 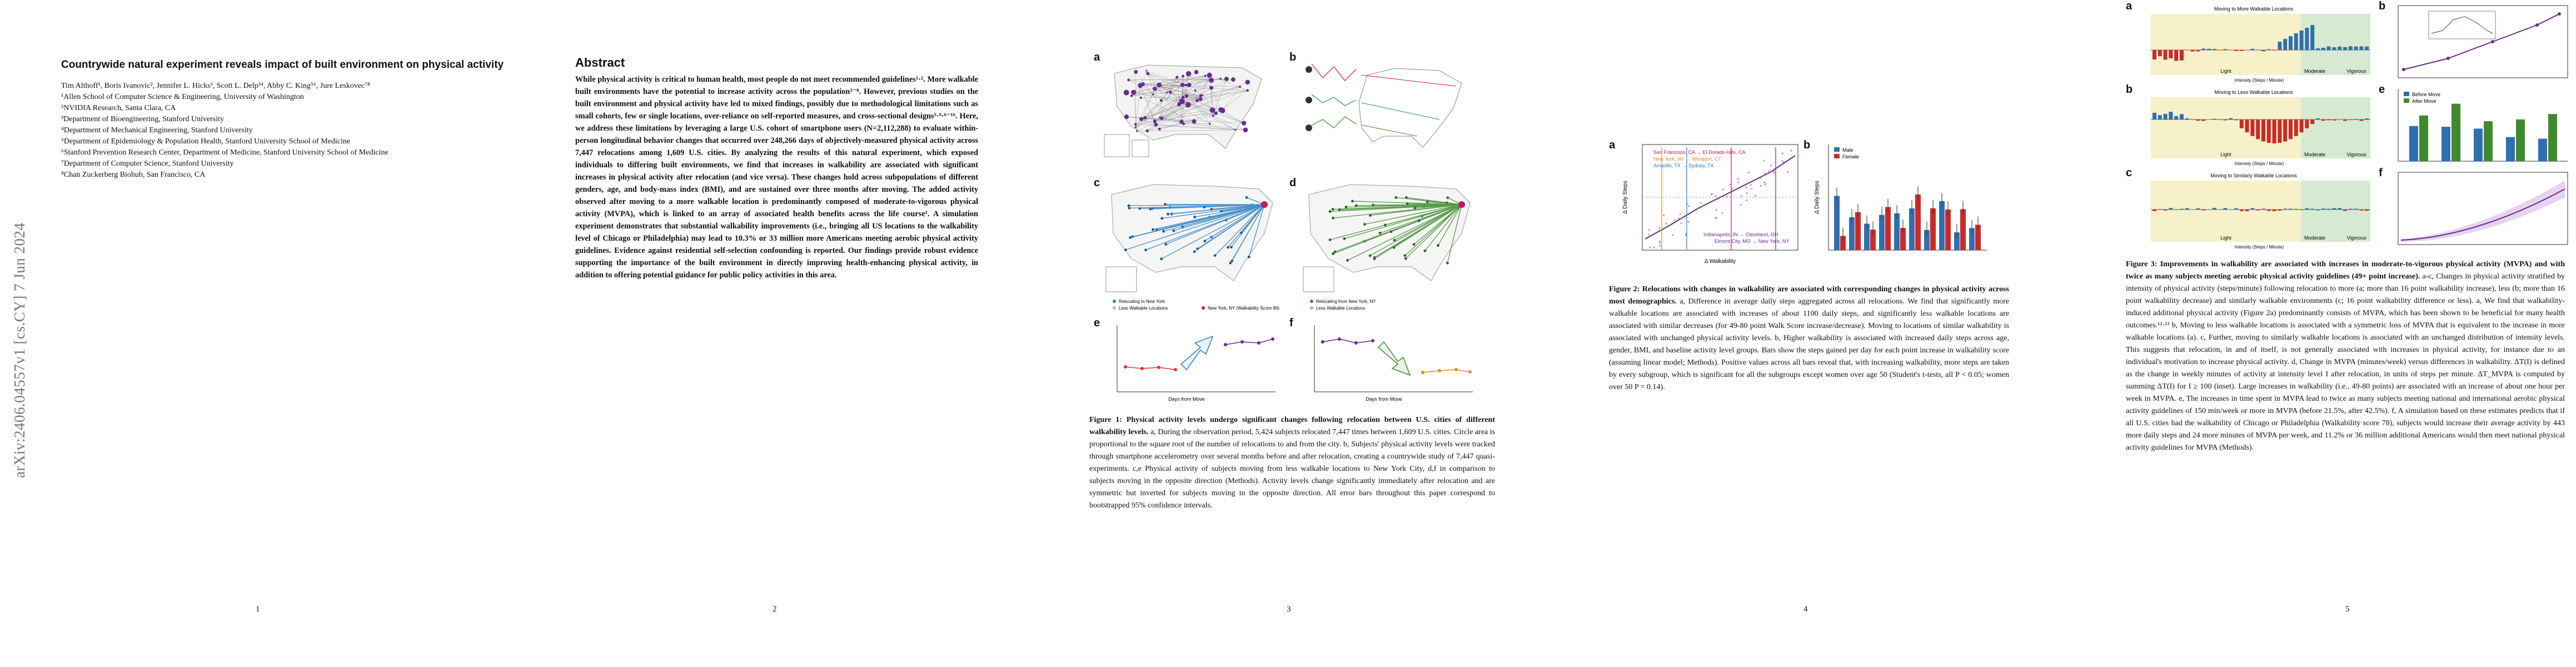 I want to click on mvpa-vs-walkability, so click(x=2483, y=41).